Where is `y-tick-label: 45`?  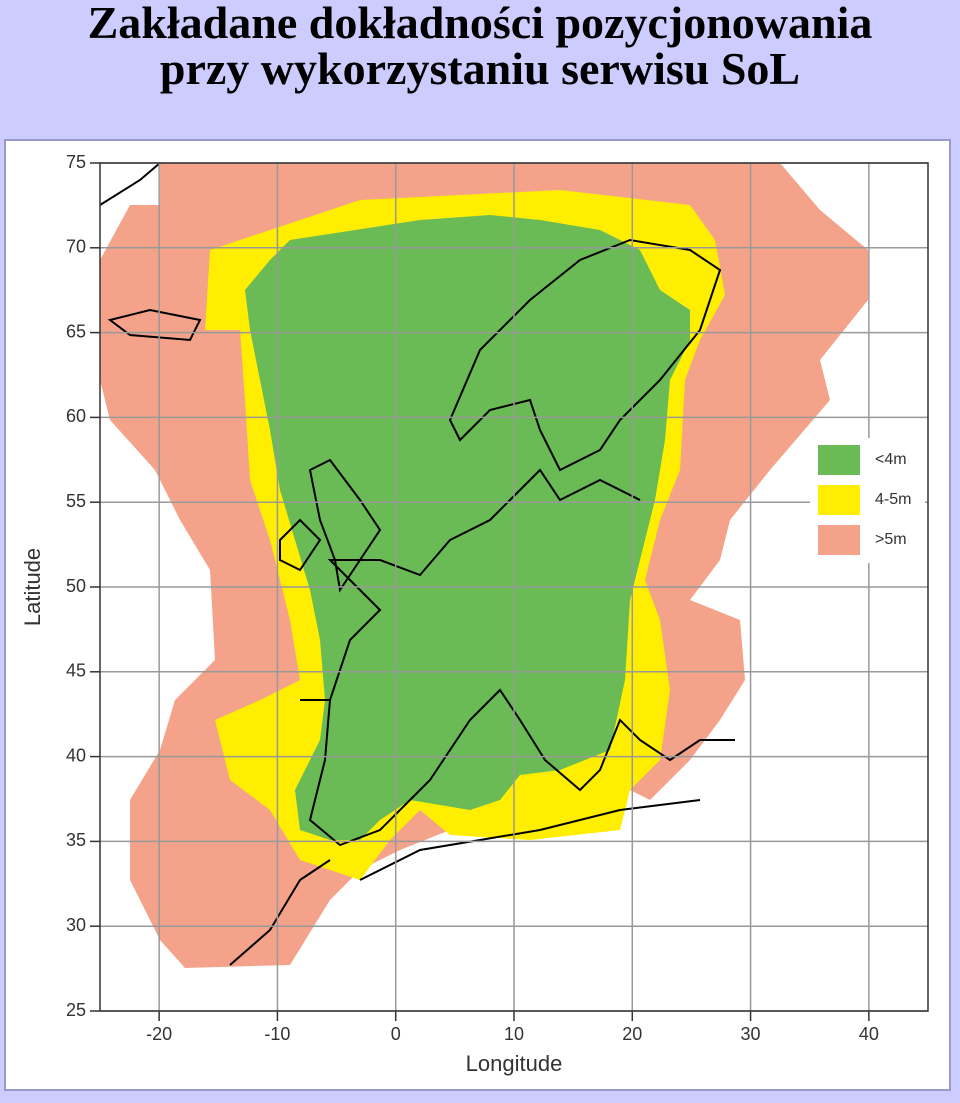 y-tick-label: 45 is located at coordinates (76, 671).